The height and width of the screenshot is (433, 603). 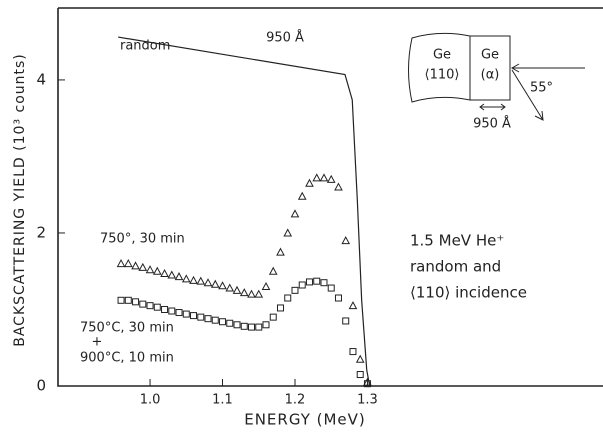 I want to click on y-tick-label: 2, so click(x=41, y=232).